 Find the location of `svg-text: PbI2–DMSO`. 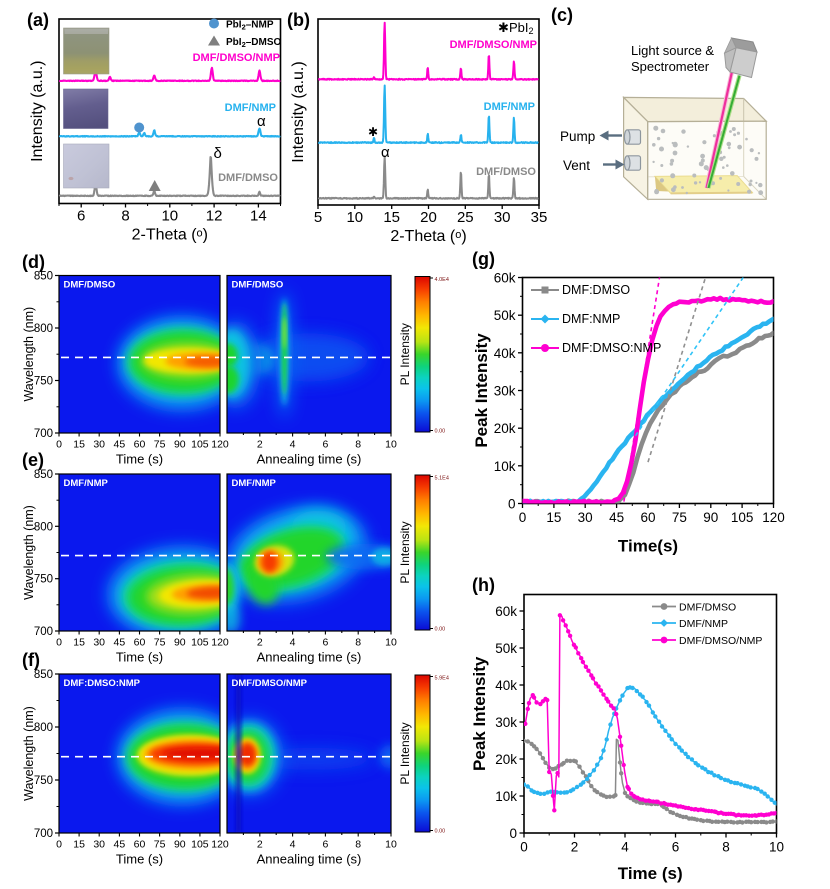

svg-text: PbI2–DMSO is located at coordinates (254, 43).